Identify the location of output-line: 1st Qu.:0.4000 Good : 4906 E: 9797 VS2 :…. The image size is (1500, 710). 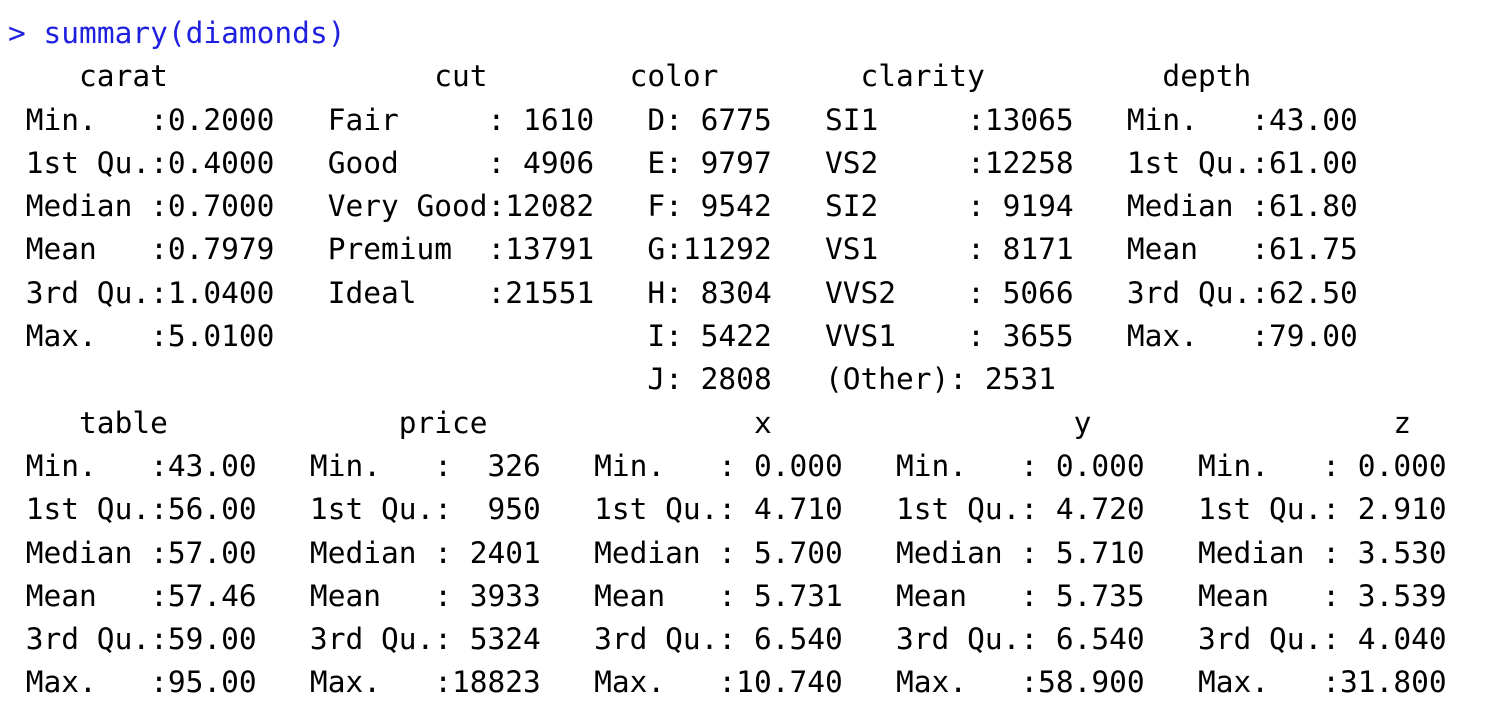
(701, 162).